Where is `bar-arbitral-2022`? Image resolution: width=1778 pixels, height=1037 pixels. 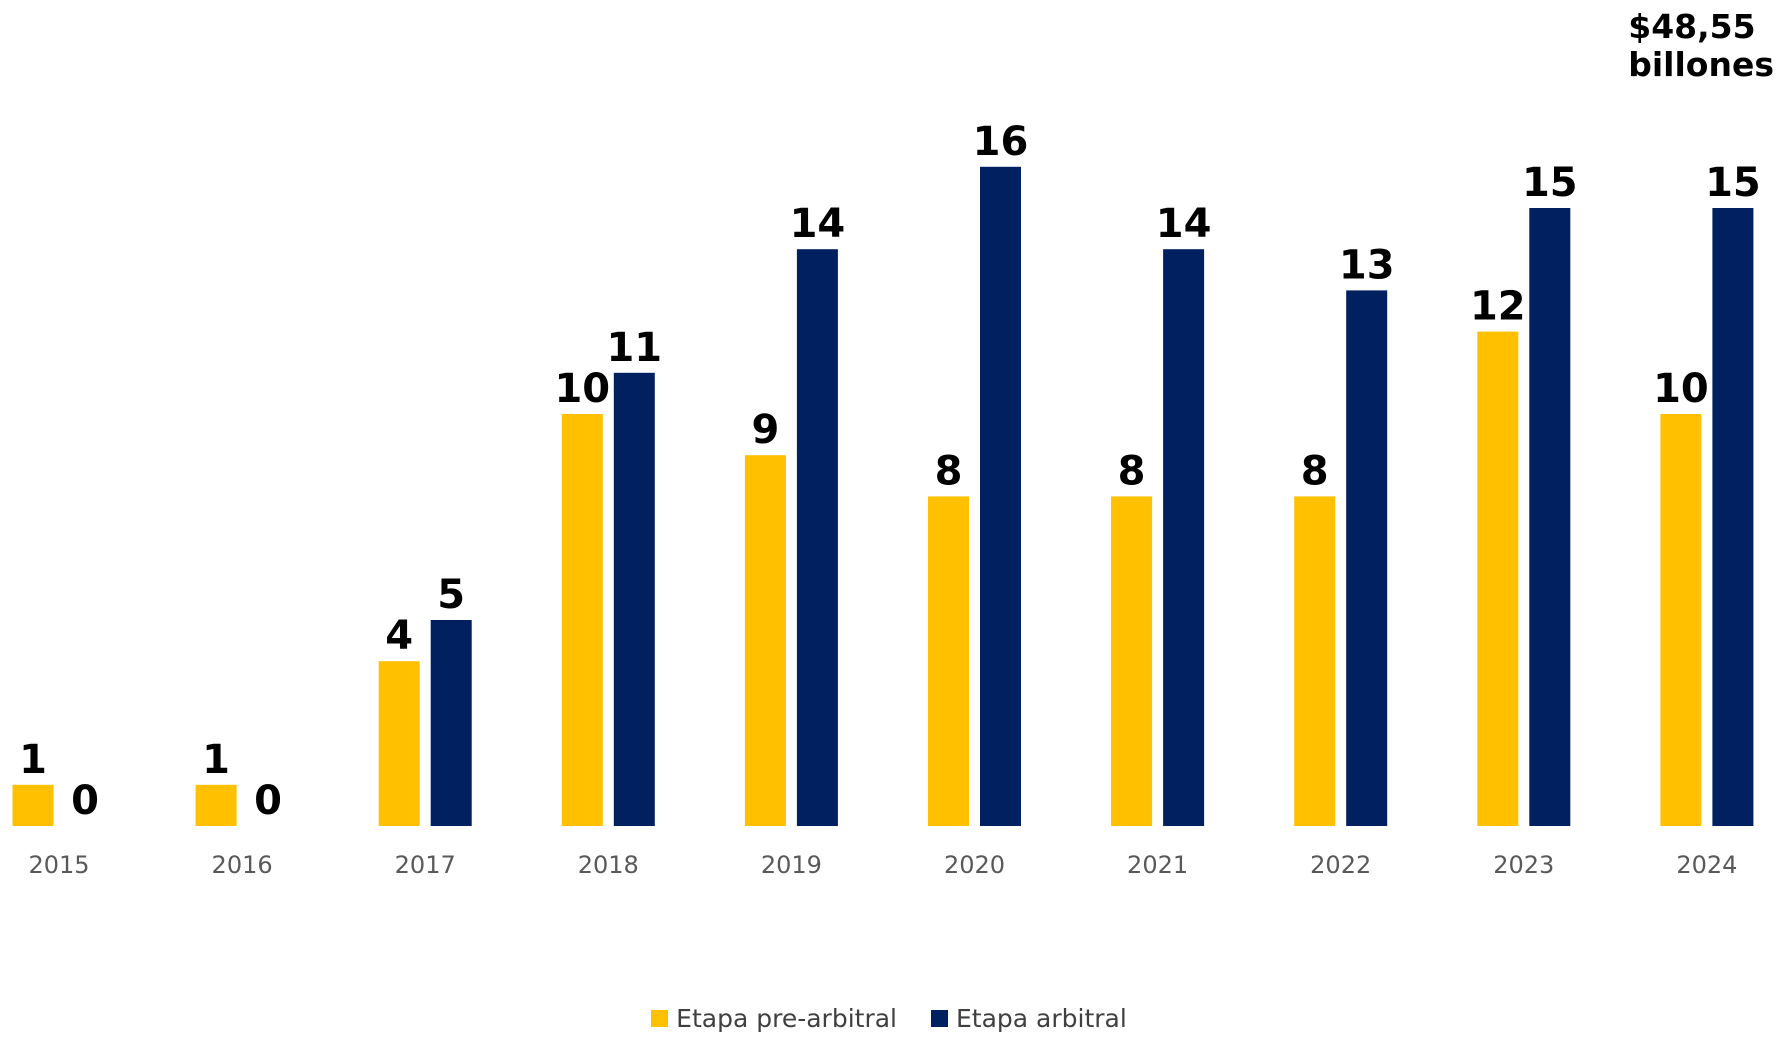 bar-arbitral-2022 is located at coordinates (1367, 558).